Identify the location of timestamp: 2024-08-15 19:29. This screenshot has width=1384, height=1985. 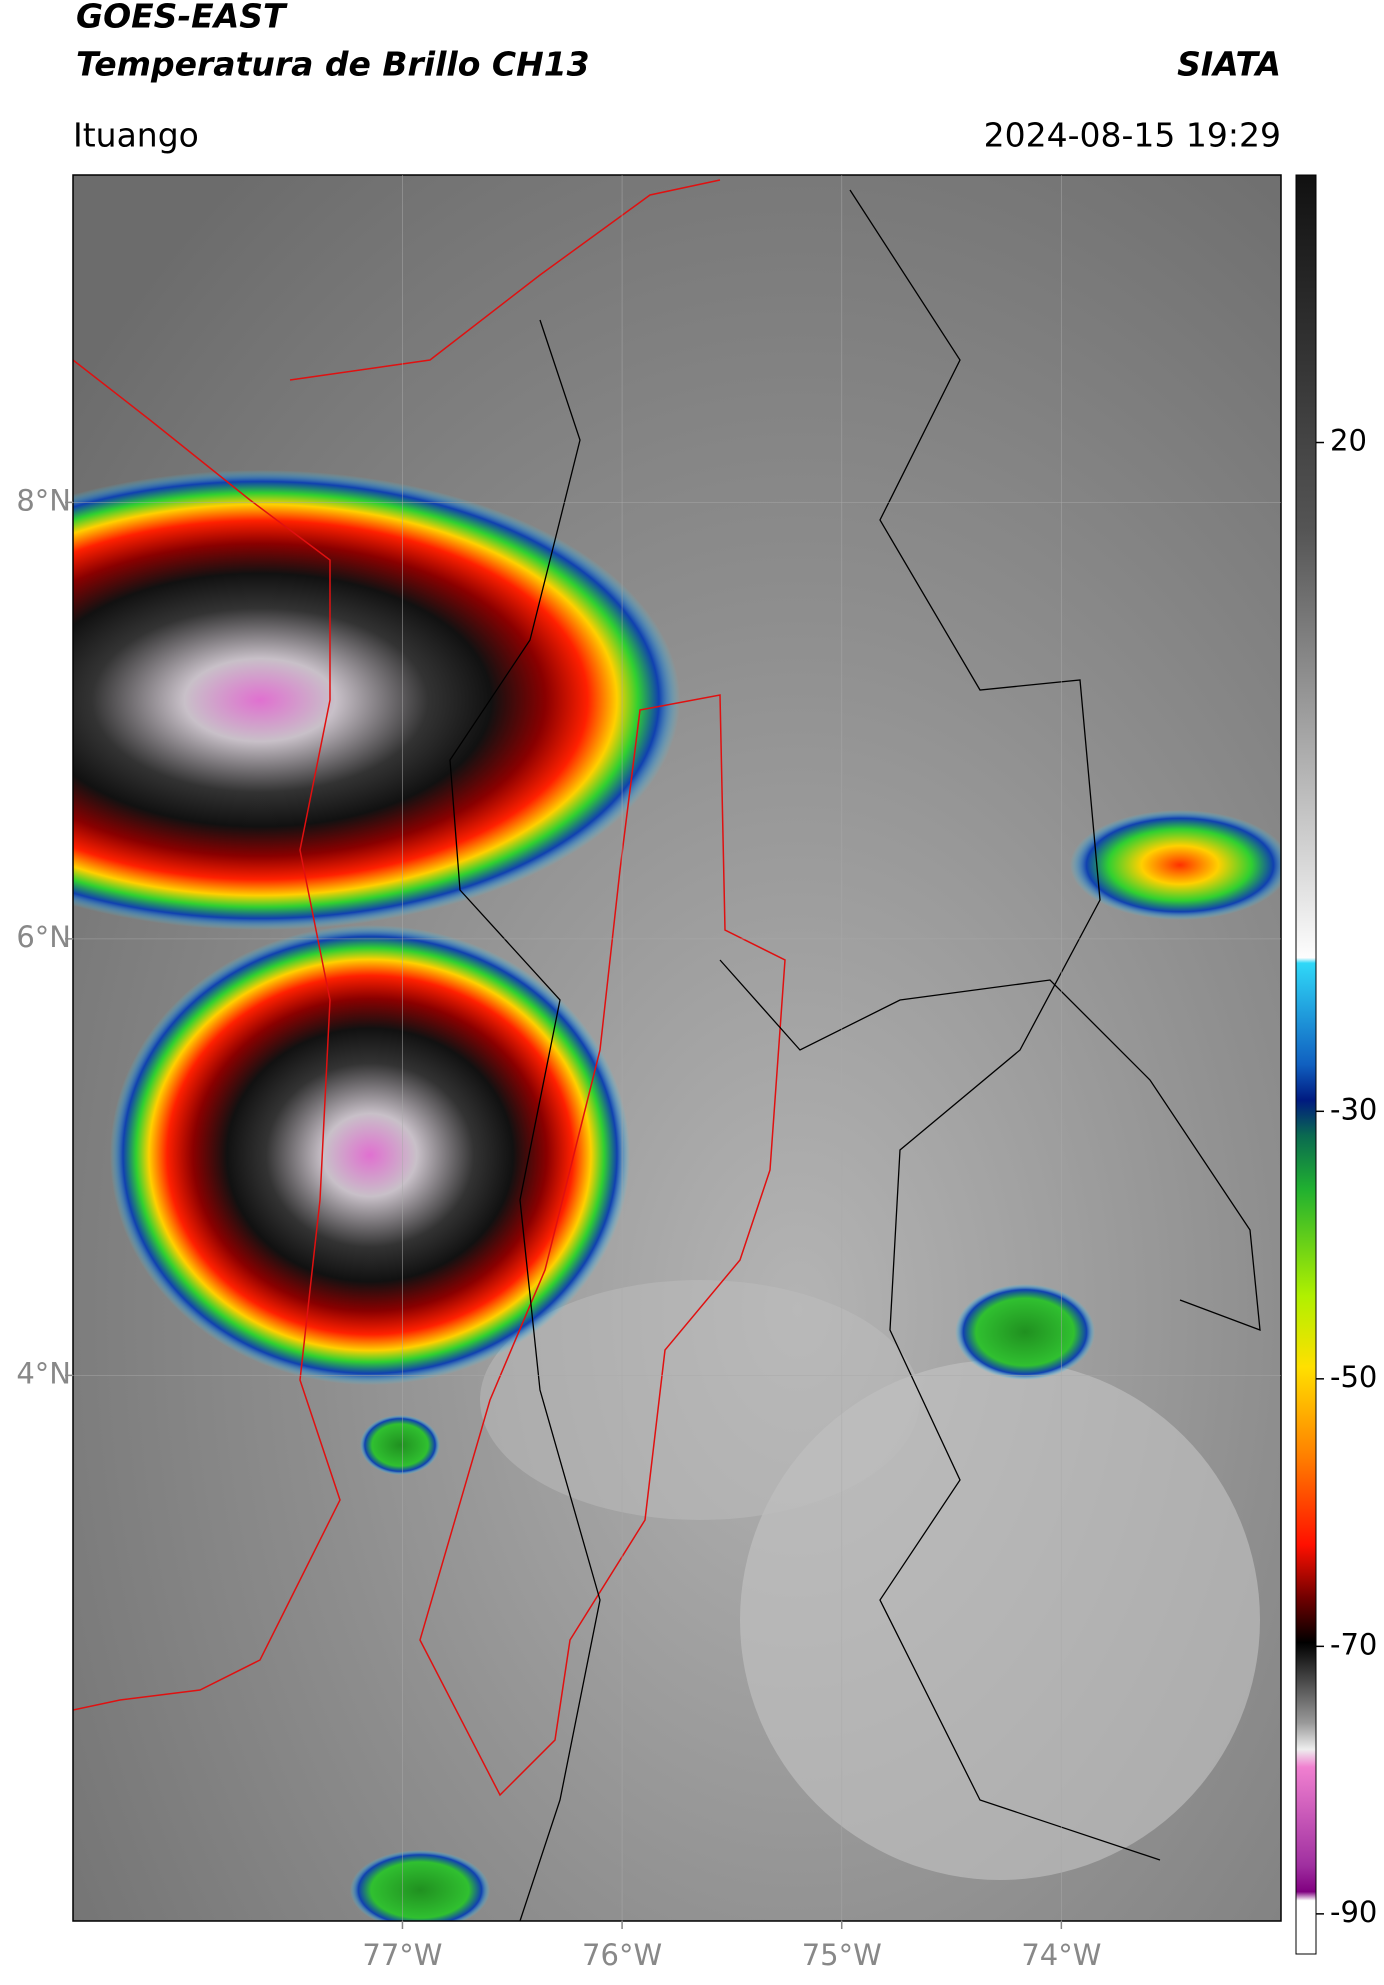
(1132, 135).